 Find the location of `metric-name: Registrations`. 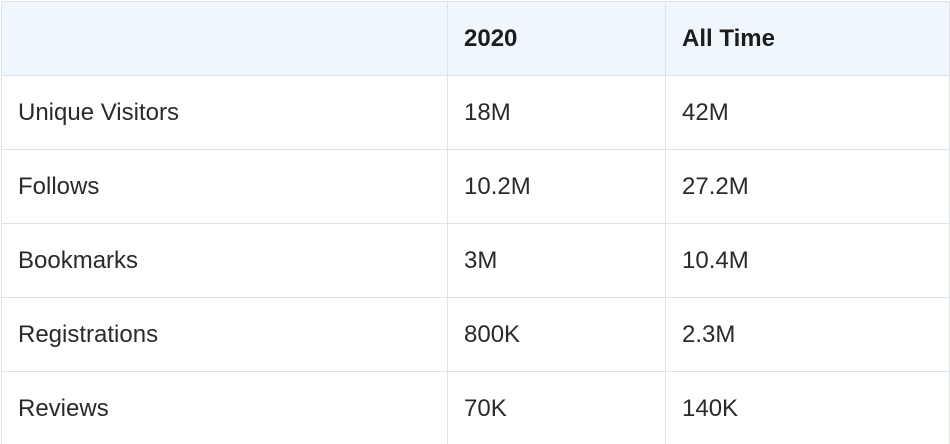

metric-name: Registrations is located at coordinates (224, 334).